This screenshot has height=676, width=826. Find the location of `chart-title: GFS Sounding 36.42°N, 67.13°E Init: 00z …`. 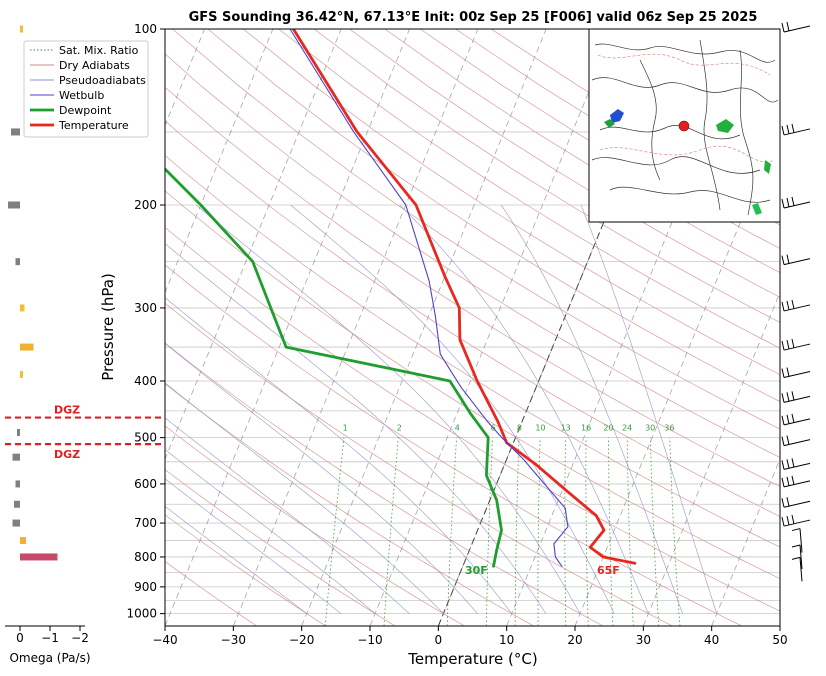

chart-title: GFS Sounding 36.42°N, 67.13°E Init: 00z … is located at coordinates (473, 17).